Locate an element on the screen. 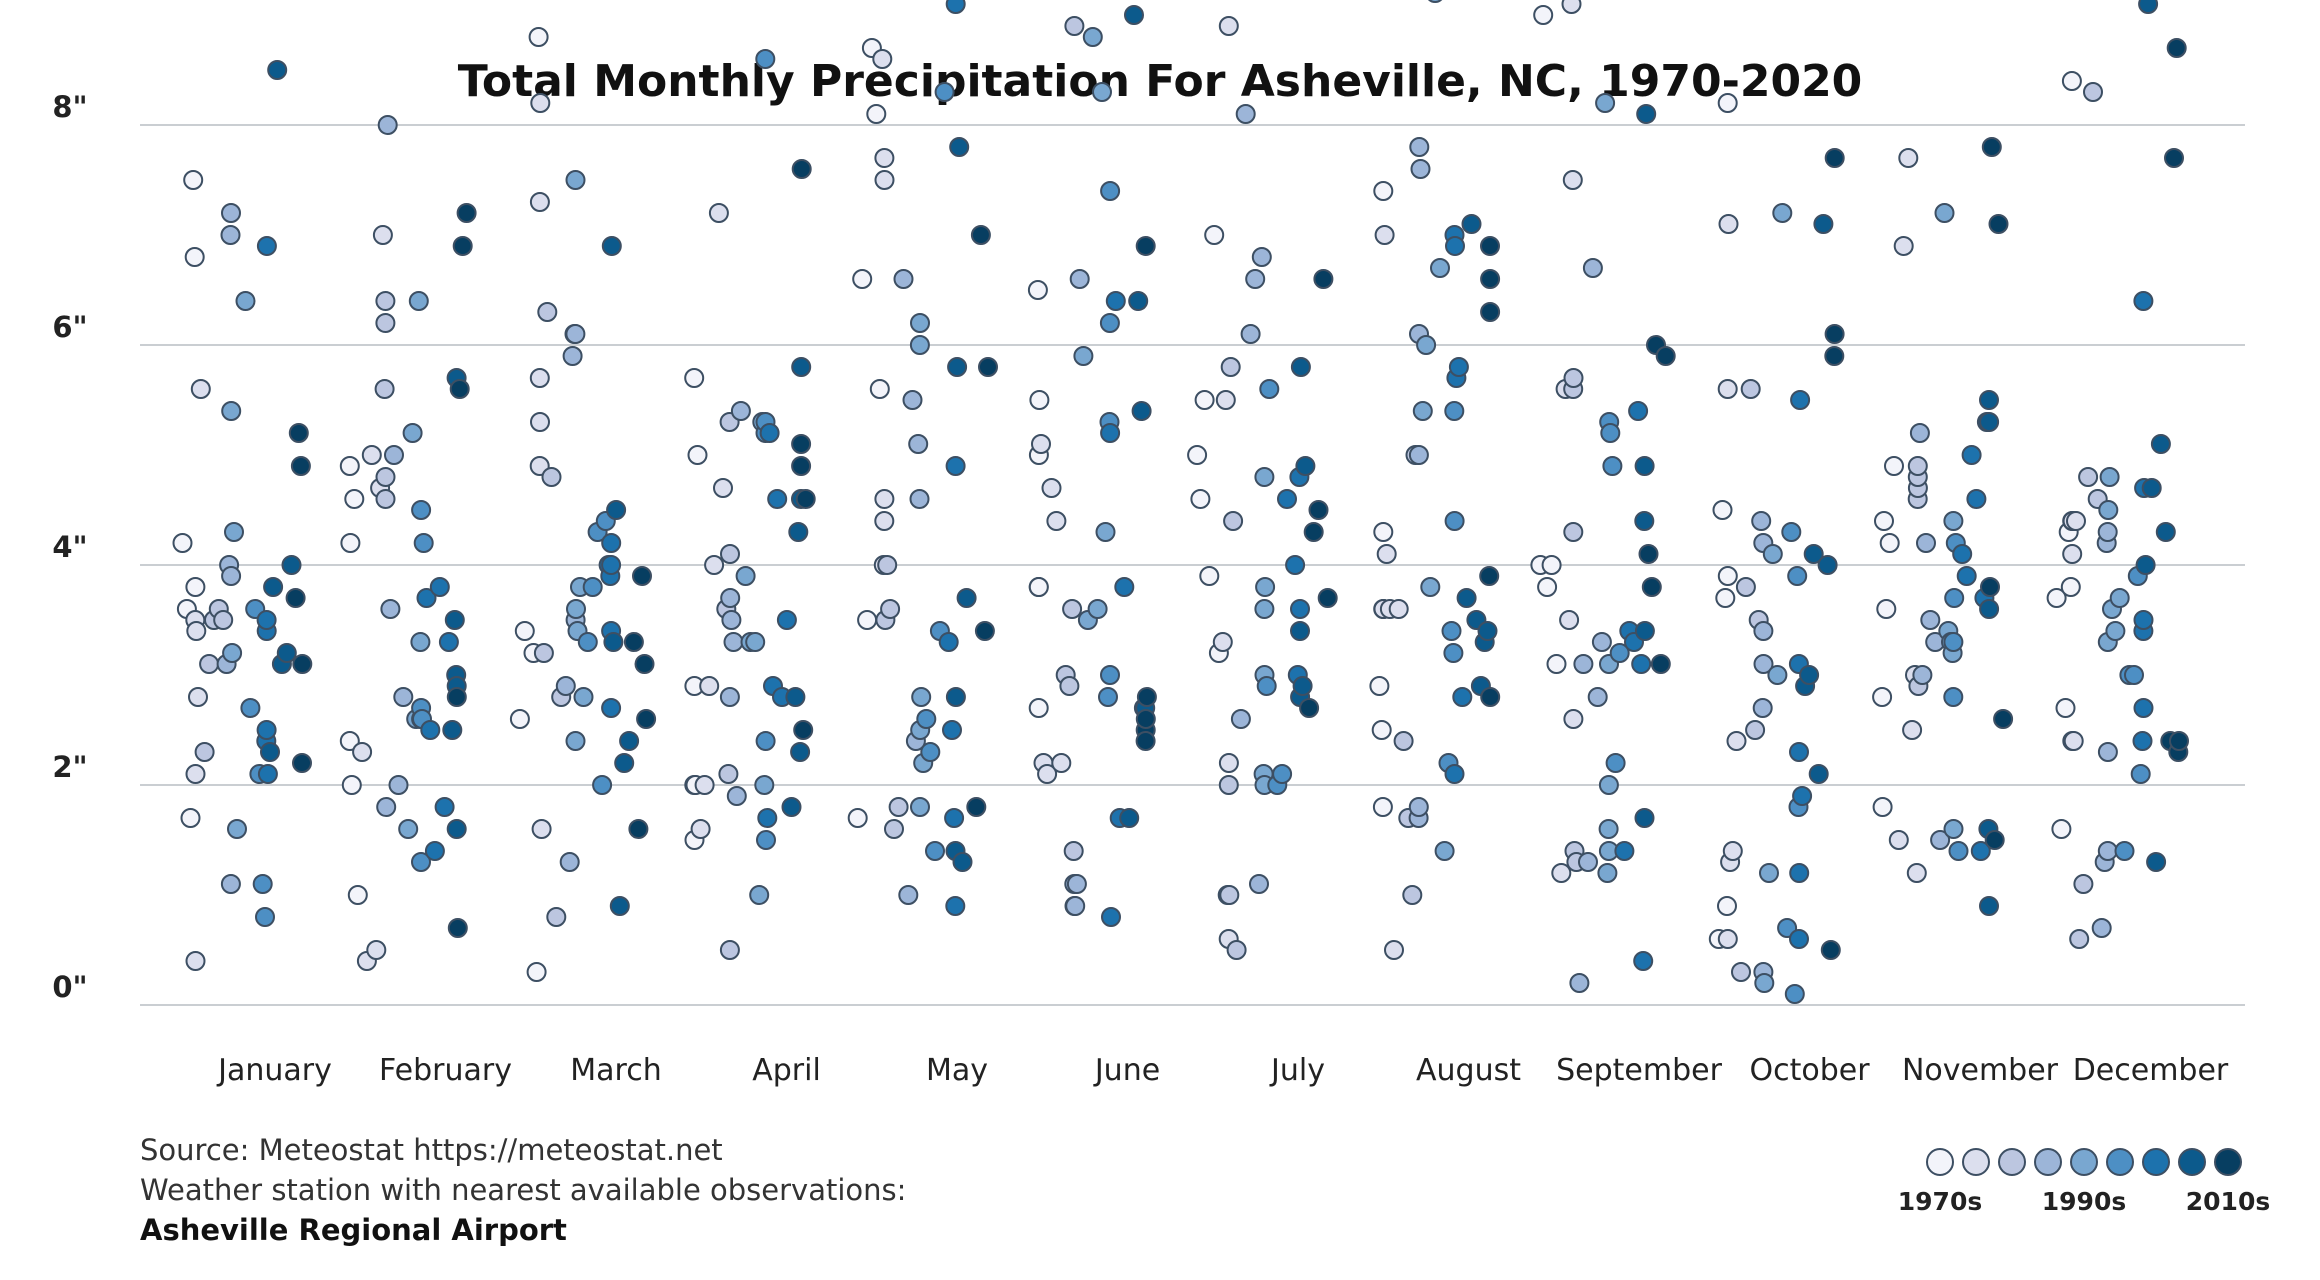  x-tick-label-september: September is located at coordinates (1639, 1070).